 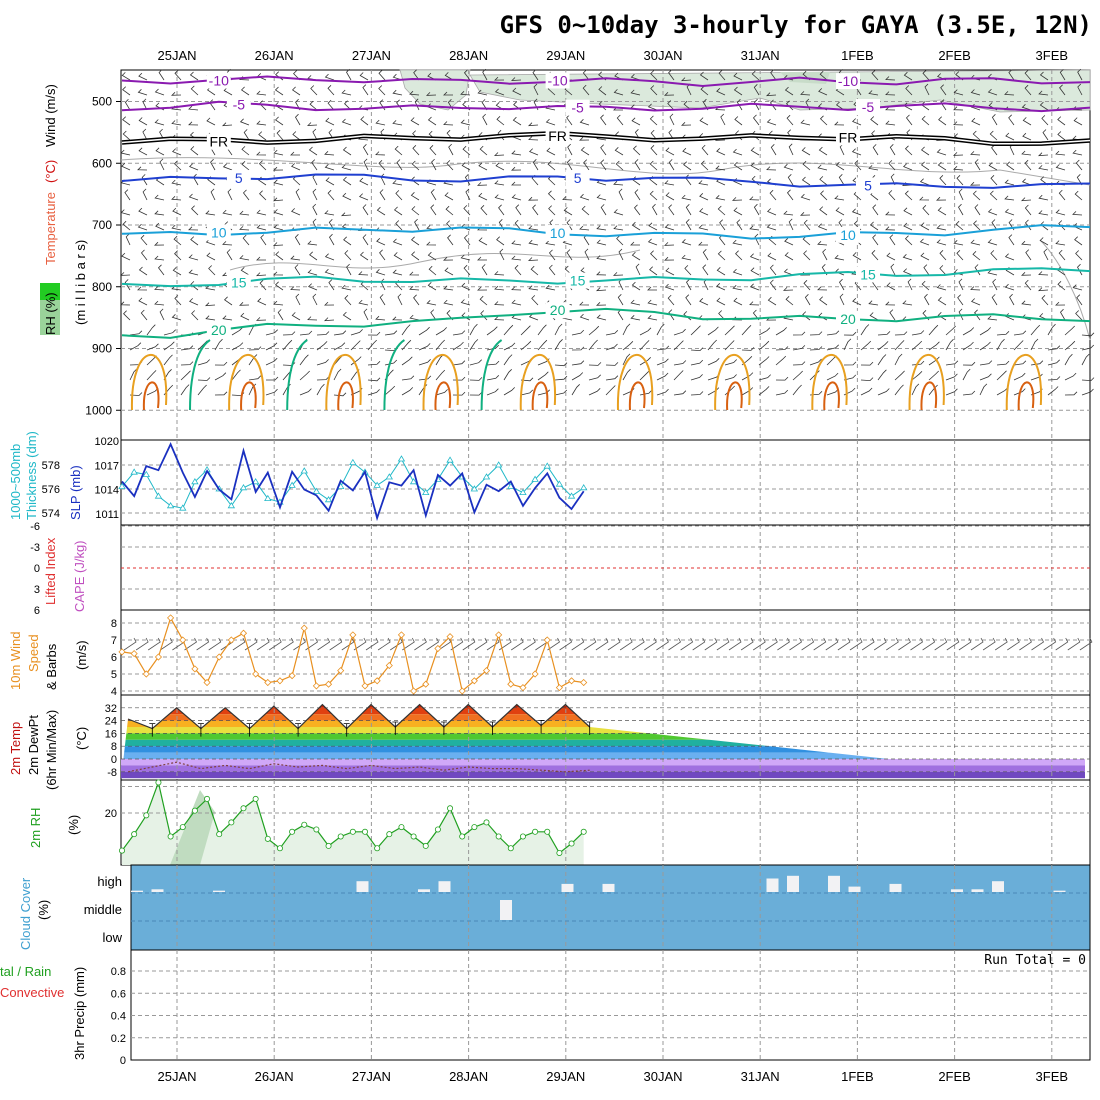 What do you see at coordinates (114, 760) in the screenshot?
I see `temp-tick-0: 0` at bounding box center [114, 760].